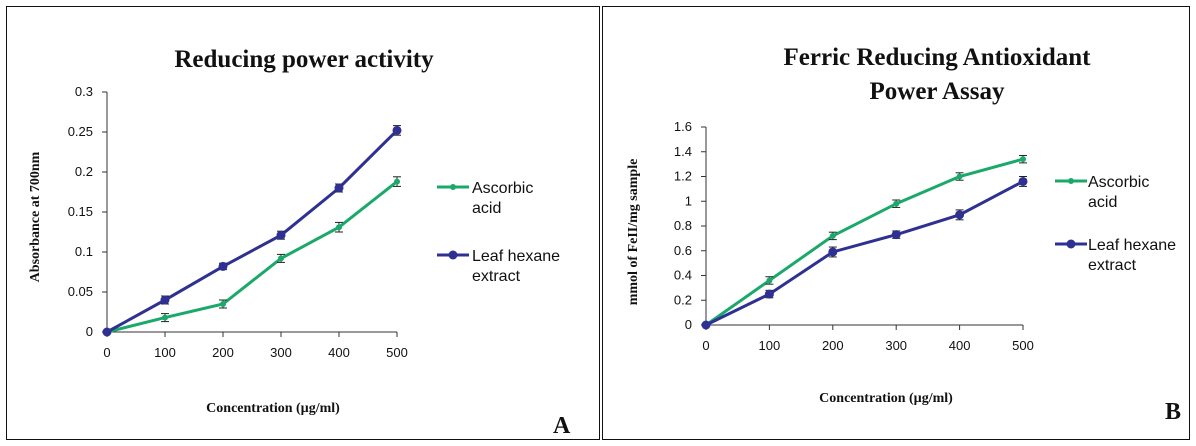 This screenshot has width=1196, height=446. What do you see at coordinates (937, 91) in the screenshot?
I see `chart-title: Power Assay` at bounding box center [937, 91].